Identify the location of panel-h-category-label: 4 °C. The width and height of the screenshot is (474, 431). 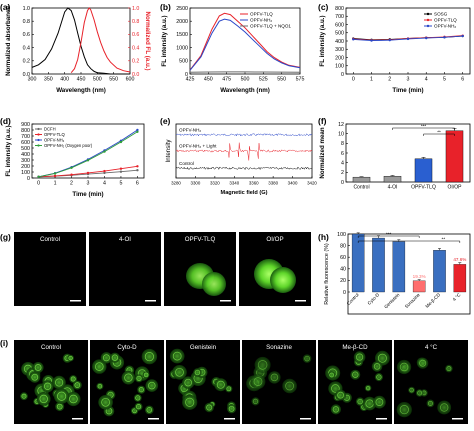
(457, 297).